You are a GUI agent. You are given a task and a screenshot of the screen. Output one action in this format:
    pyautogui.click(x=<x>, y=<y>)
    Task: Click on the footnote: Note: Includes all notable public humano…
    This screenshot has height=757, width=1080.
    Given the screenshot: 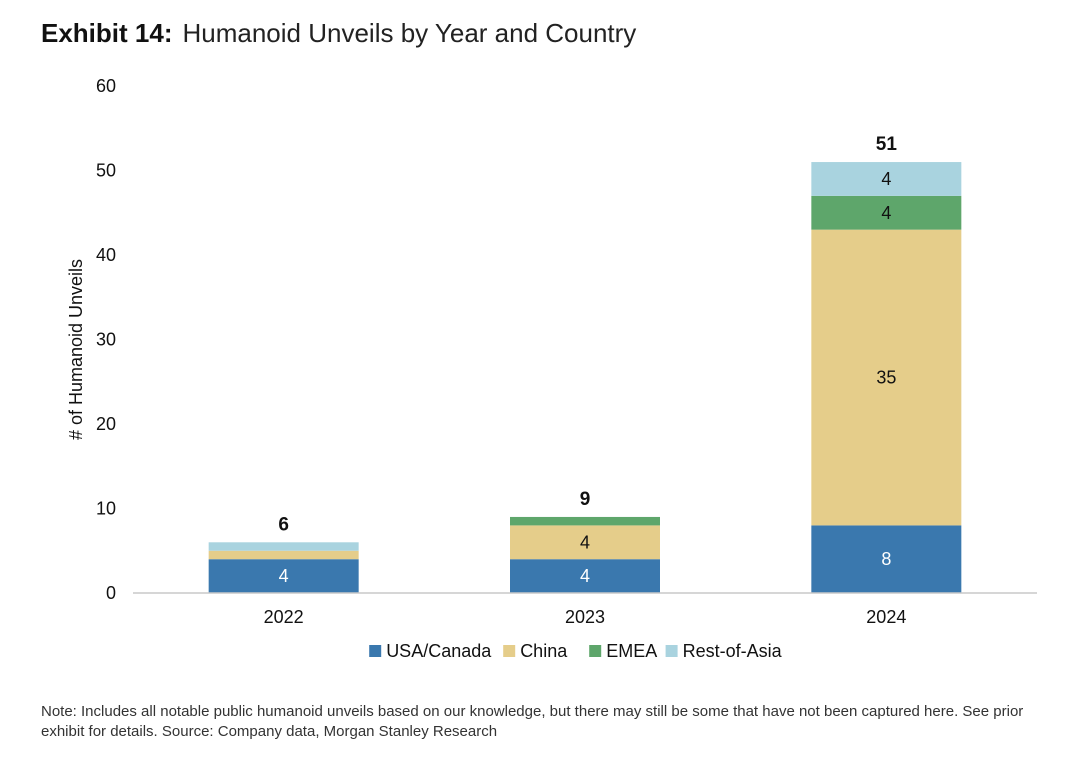 What is the action you would take?
    pyautogui.click(x=532, y=721)
    